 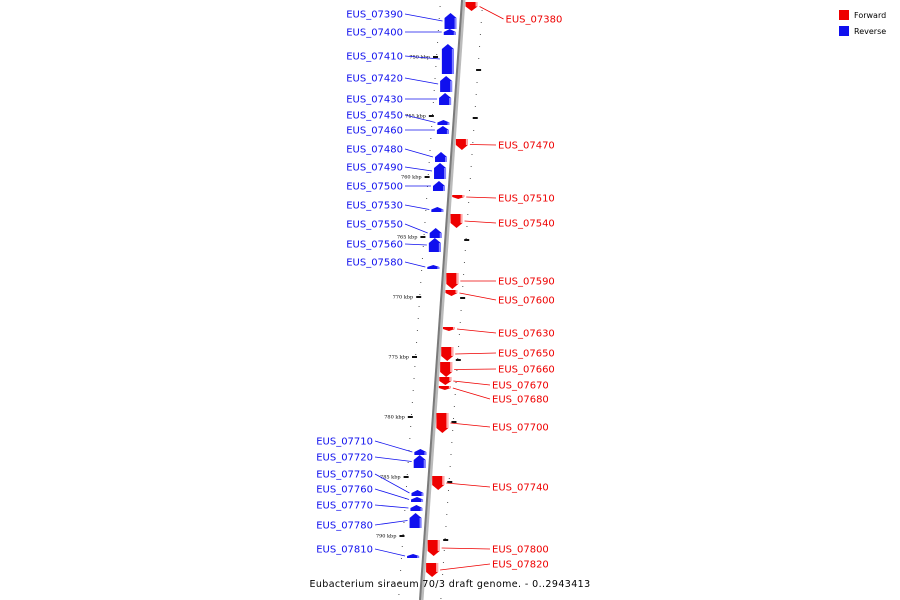 I want to click on gene-label: EUS_07500, so click(x=374, y=187).